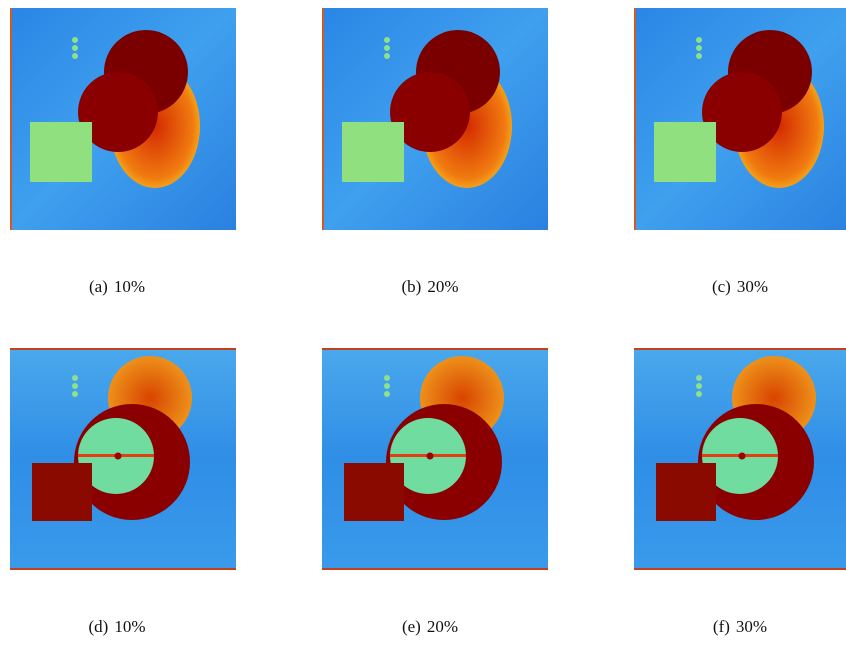  I want to click on caption: (a) 10%, so click(117, 286).